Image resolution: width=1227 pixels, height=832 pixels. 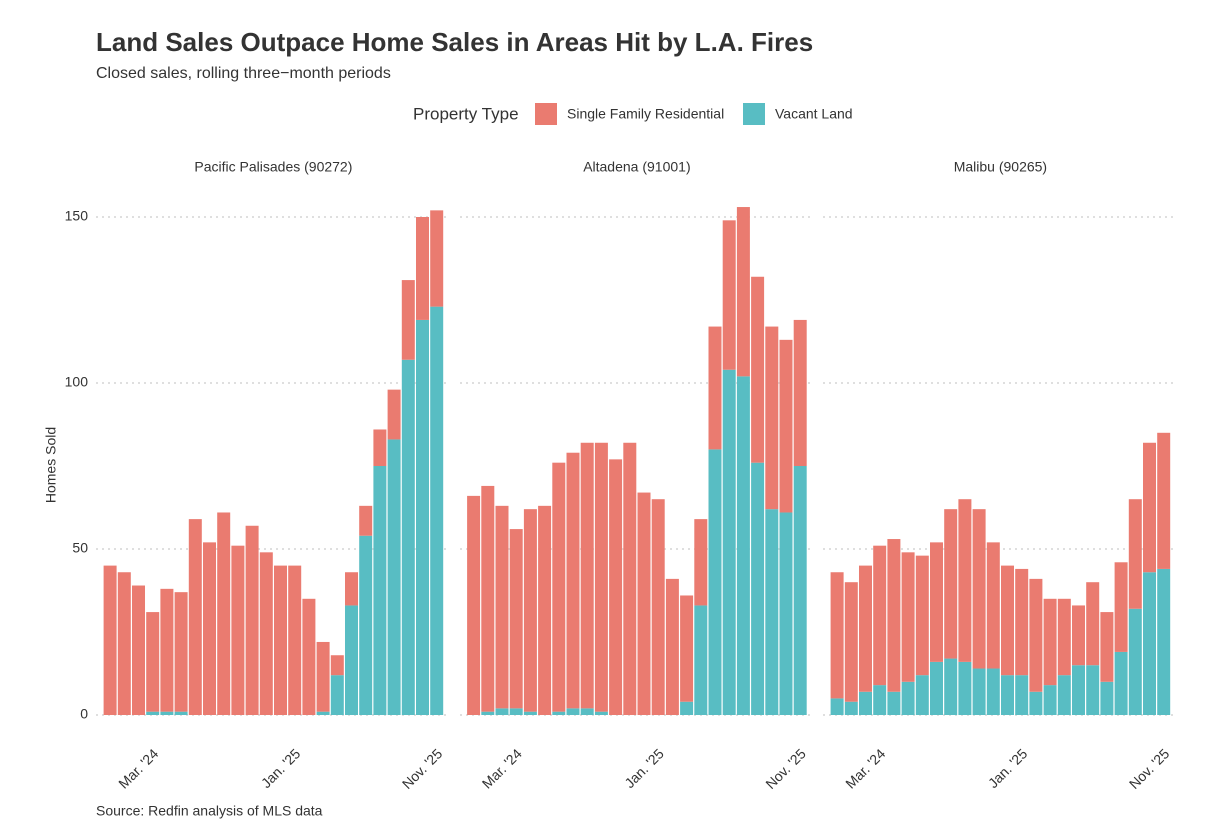 What do you see at coordinates (814, 114) in the screenshot?
I see `legend-label: Vacant Land` at bounding box center [814, 114].